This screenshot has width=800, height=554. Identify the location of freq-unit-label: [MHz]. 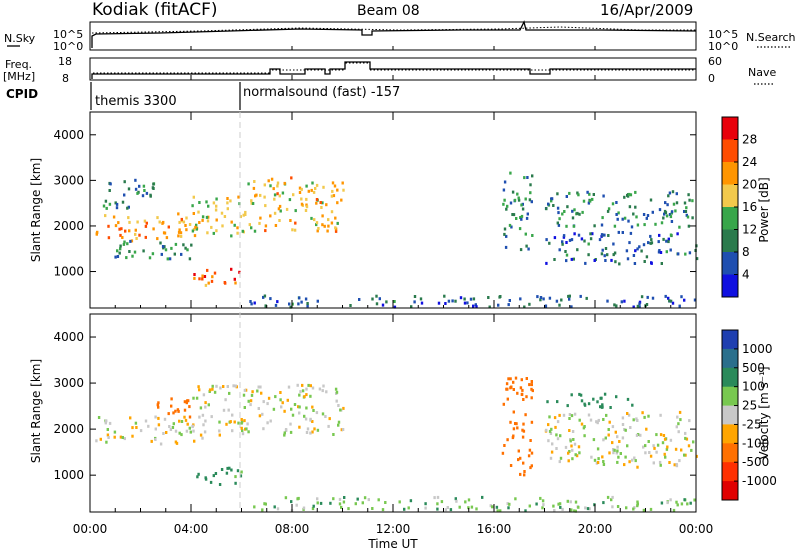
(19, 76).